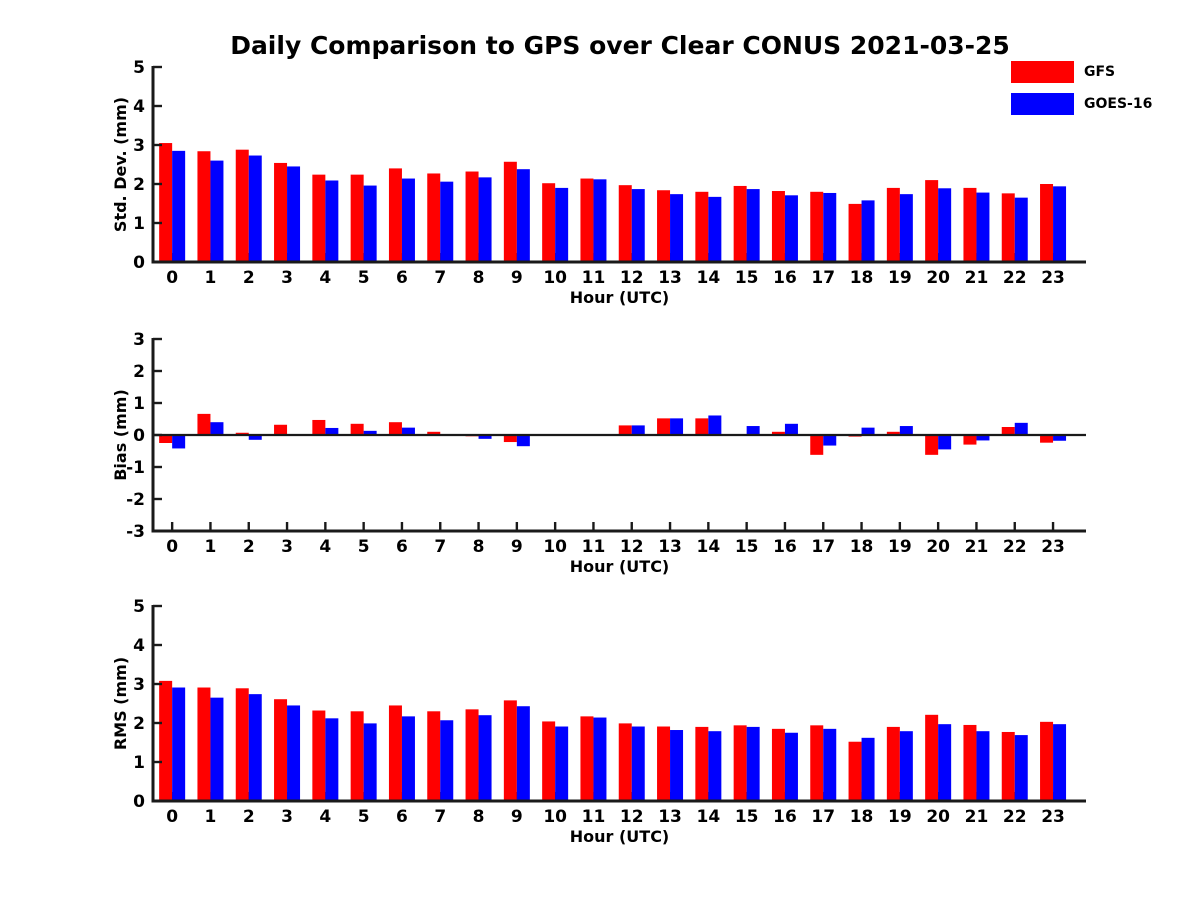  What do you see at coordinates (587, 220) in the screenshot?
I see `std-dev-bar-gfs-h11` at bounding box center [587, 220].